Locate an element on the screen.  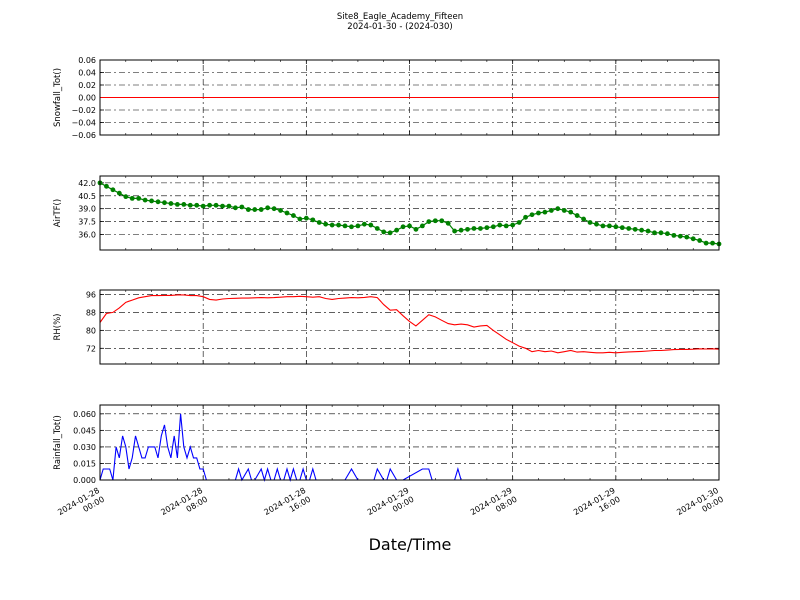
y-tick-label: 0.02 is located at coordinates (87, 85).